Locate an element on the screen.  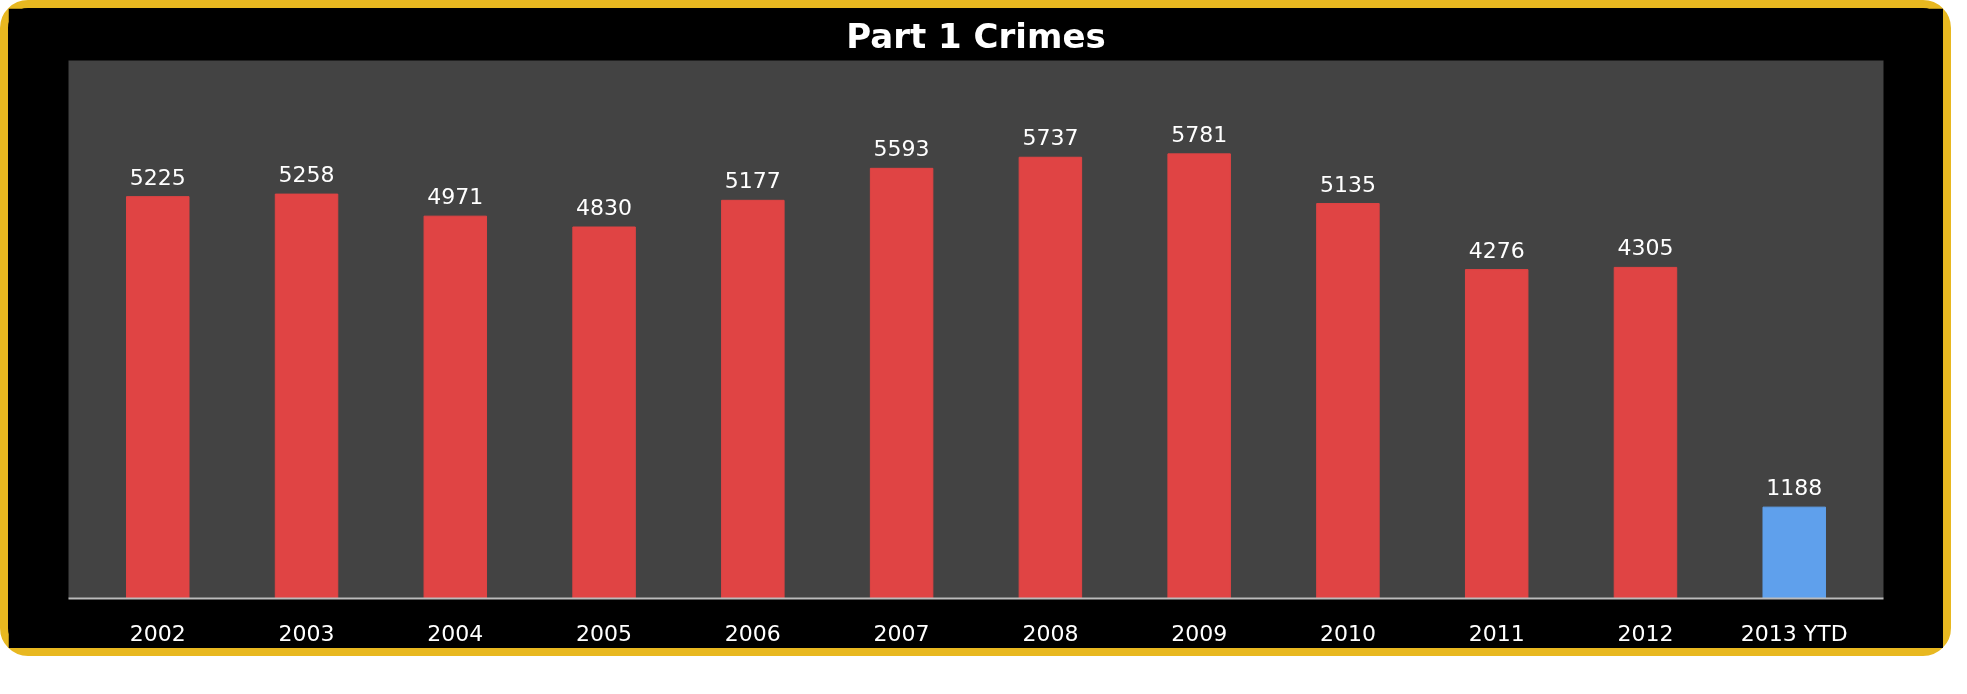
data-label: 4276 is located at coordinates (1496, 250).